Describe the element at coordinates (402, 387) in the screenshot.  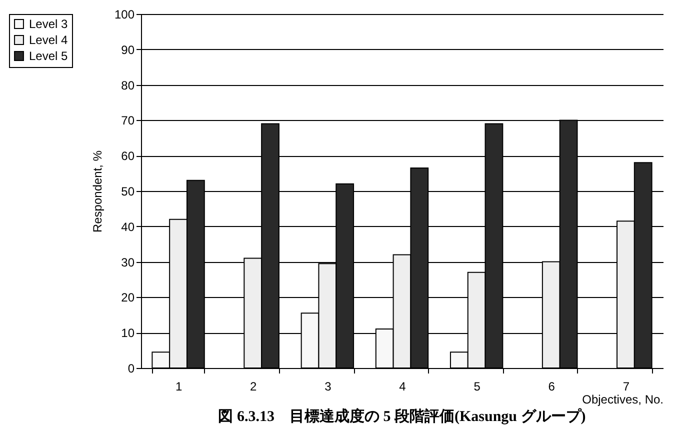
I see `x-tick-label: 4` at that location.